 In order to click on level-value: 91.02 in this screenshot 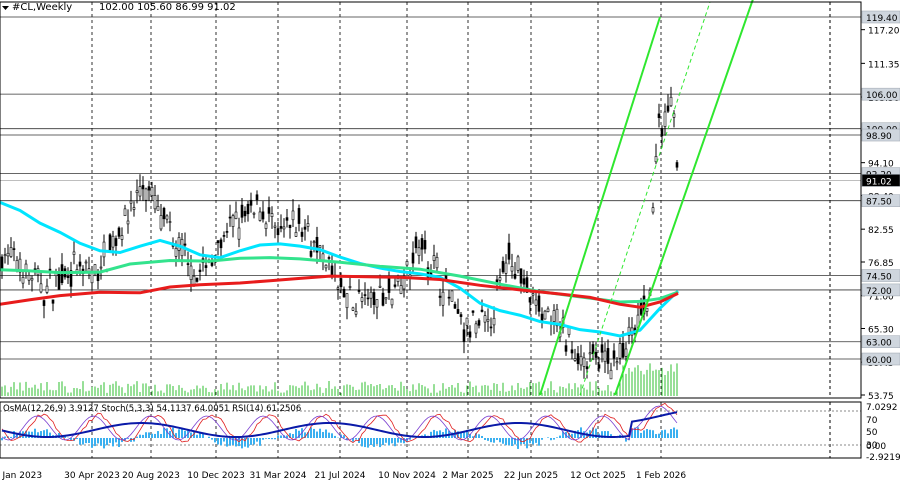, I will do `click(879, 182)`.